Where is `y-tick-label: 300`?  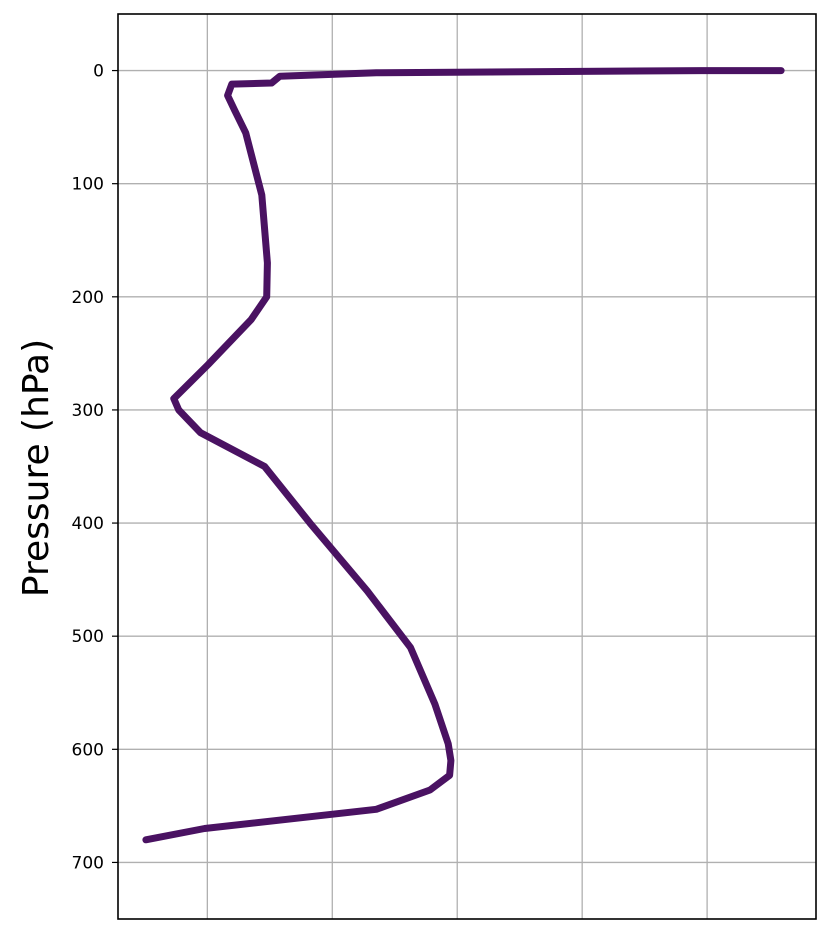
y-tick-label: 300 is located at coordinates (88, 411).